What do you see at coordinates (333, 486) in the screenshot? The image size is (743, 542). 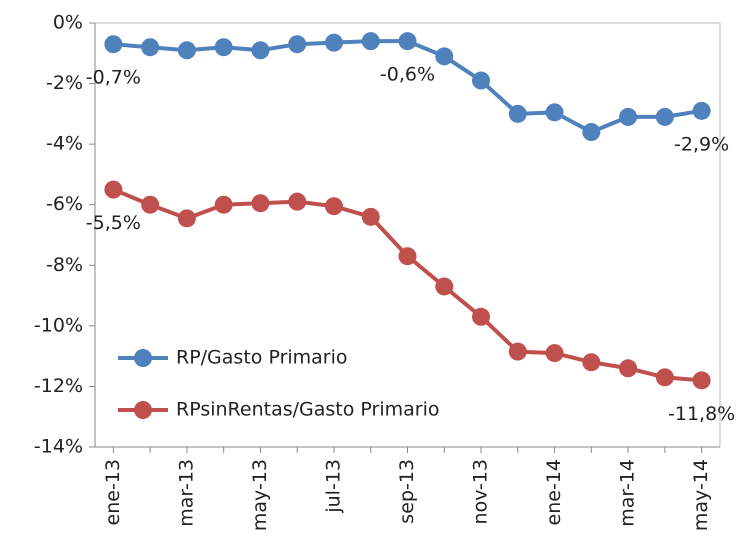 I see `x-tick-label: jul-13` at bounding box center [333, 486].